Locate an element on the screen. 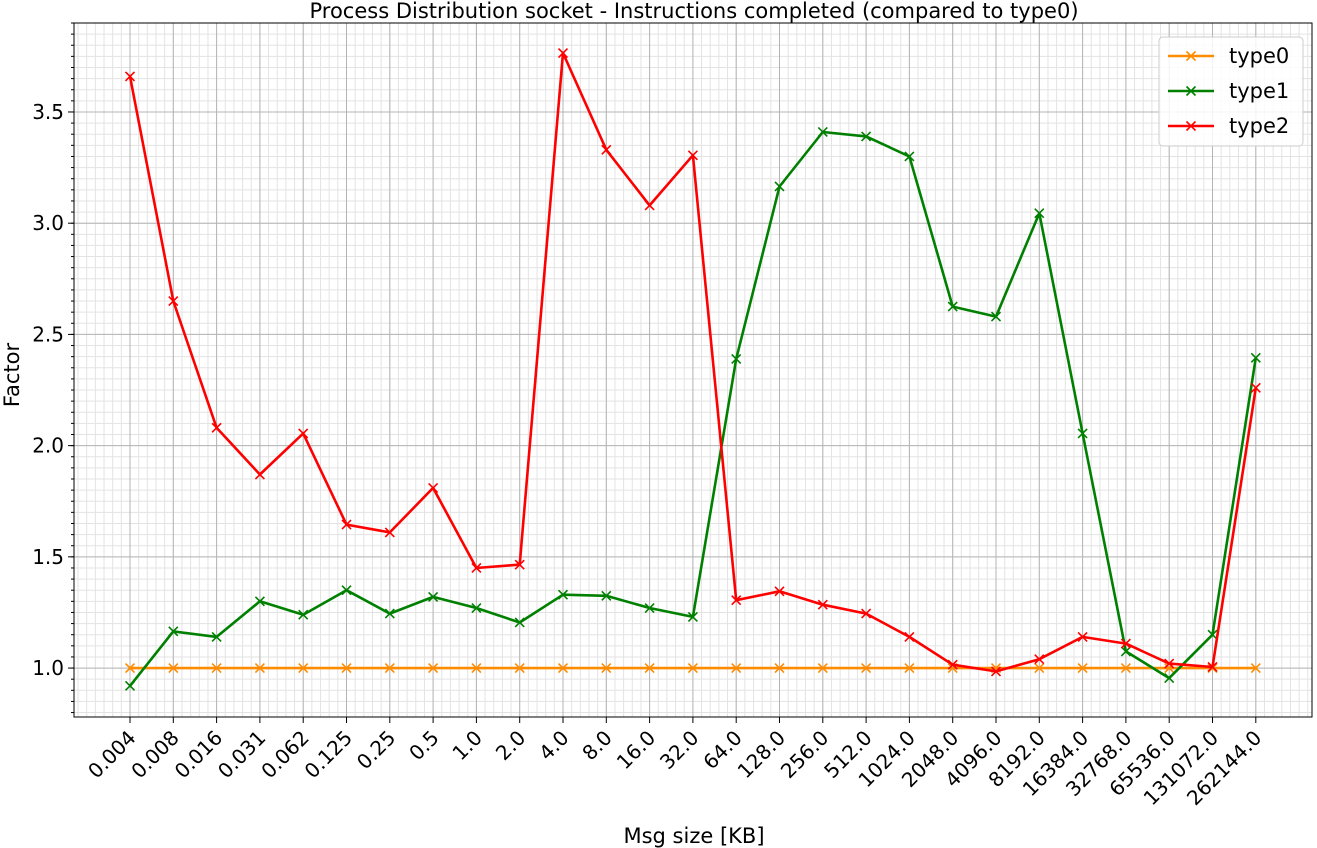 This screenshot has width=1317, height=848. legend: type0 type1 type2 is located at coordinates (1231, 91).